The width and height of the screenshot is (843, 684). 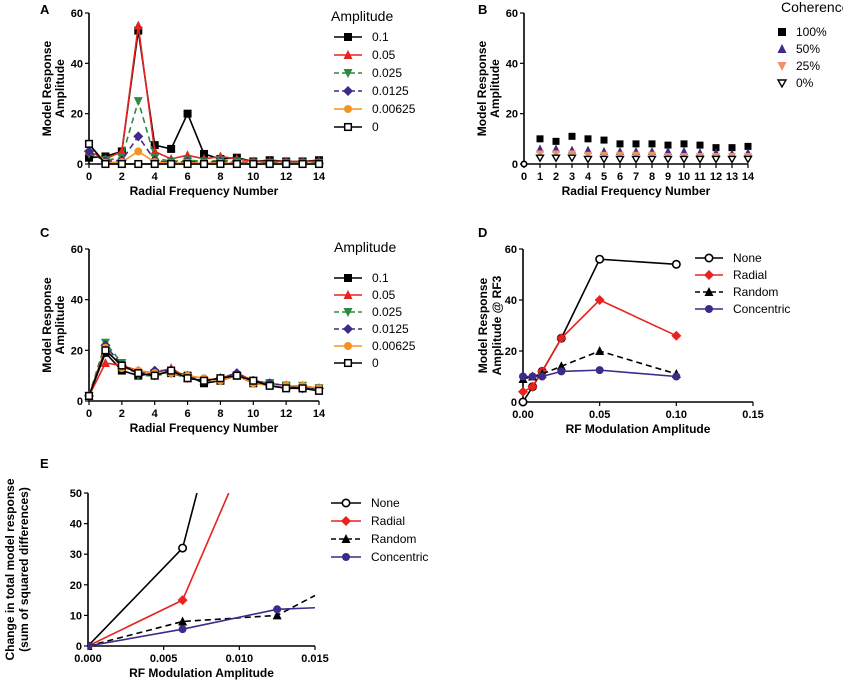 I want to click on legend-item: 50%, so click(x=798, y=49).